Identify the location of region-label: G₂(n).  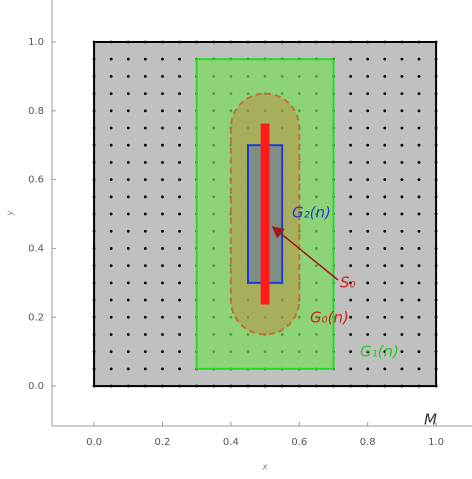
(311, 213).